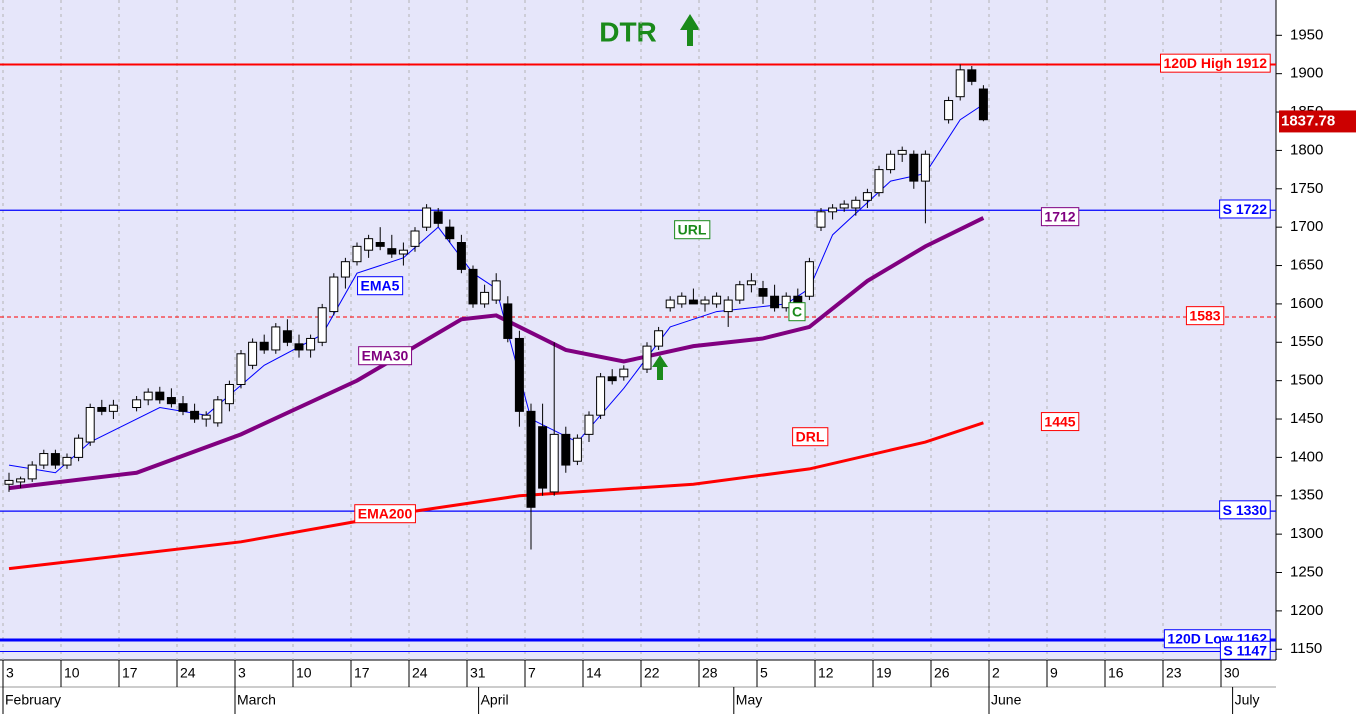 Image resolution: width=1356 pixels, height=714 pixels. What do you see at coordinates (1308, 120) in the screenshot?
I see `price-tag-label: 1837.78` at bounding box center [1308, 120].